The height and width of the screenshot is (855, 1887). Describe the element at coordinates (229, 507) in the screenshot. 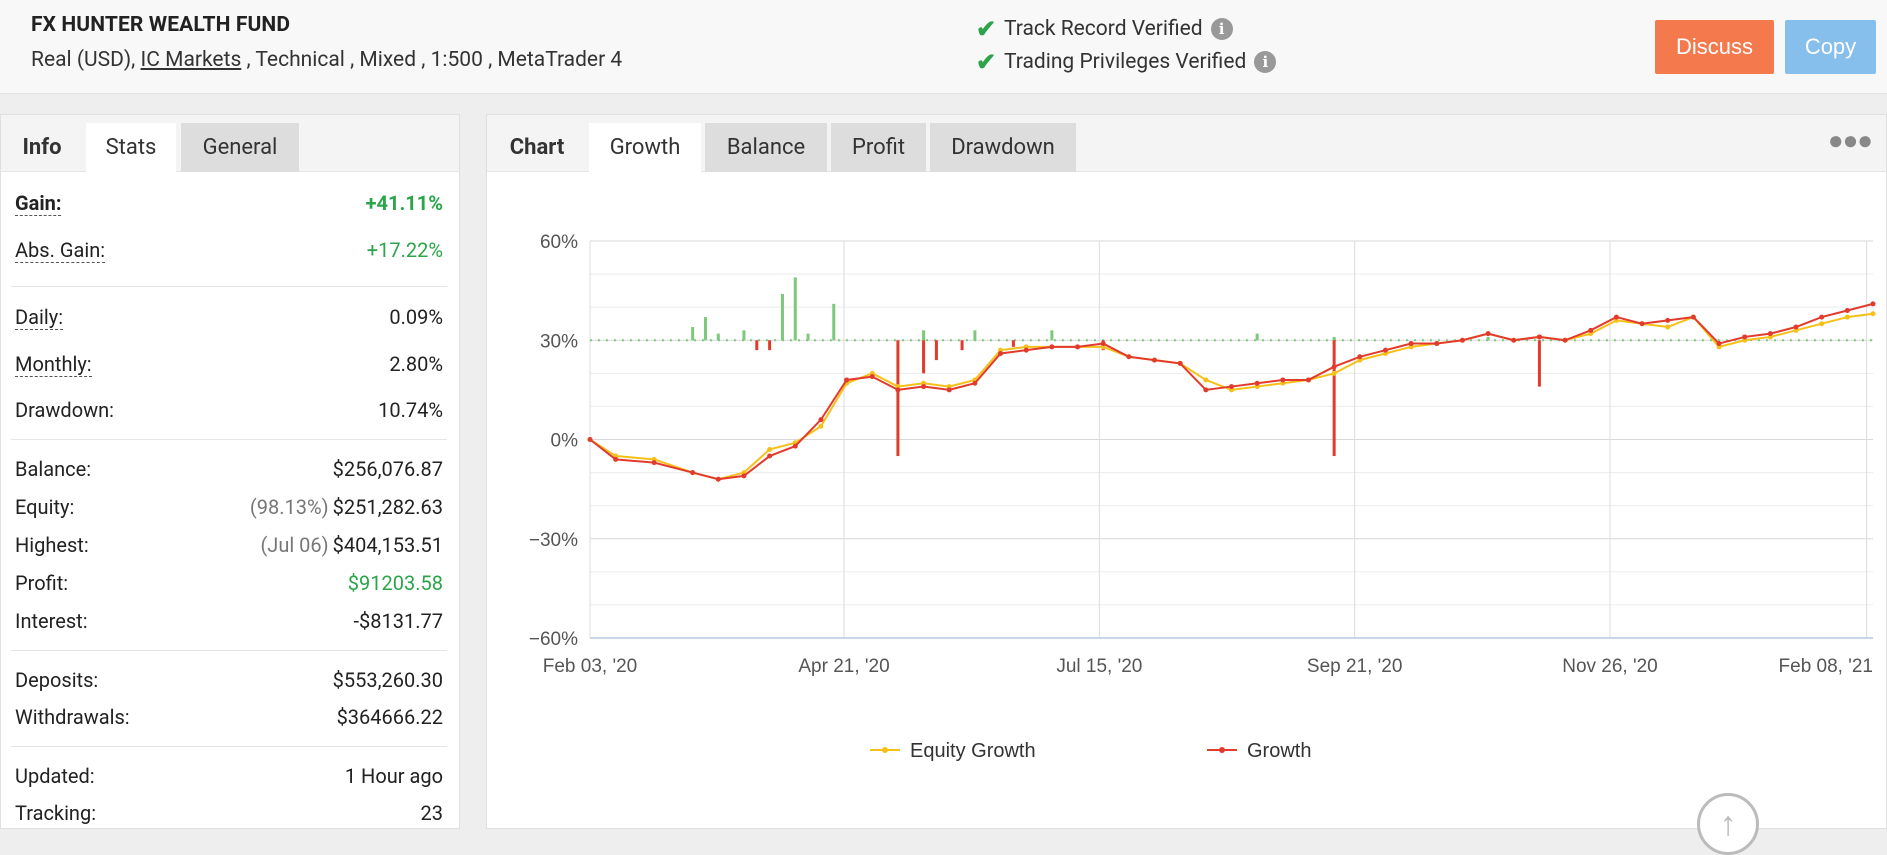

I see `stat-equity: Equity: (98.13%) $251,282.63` at that location.